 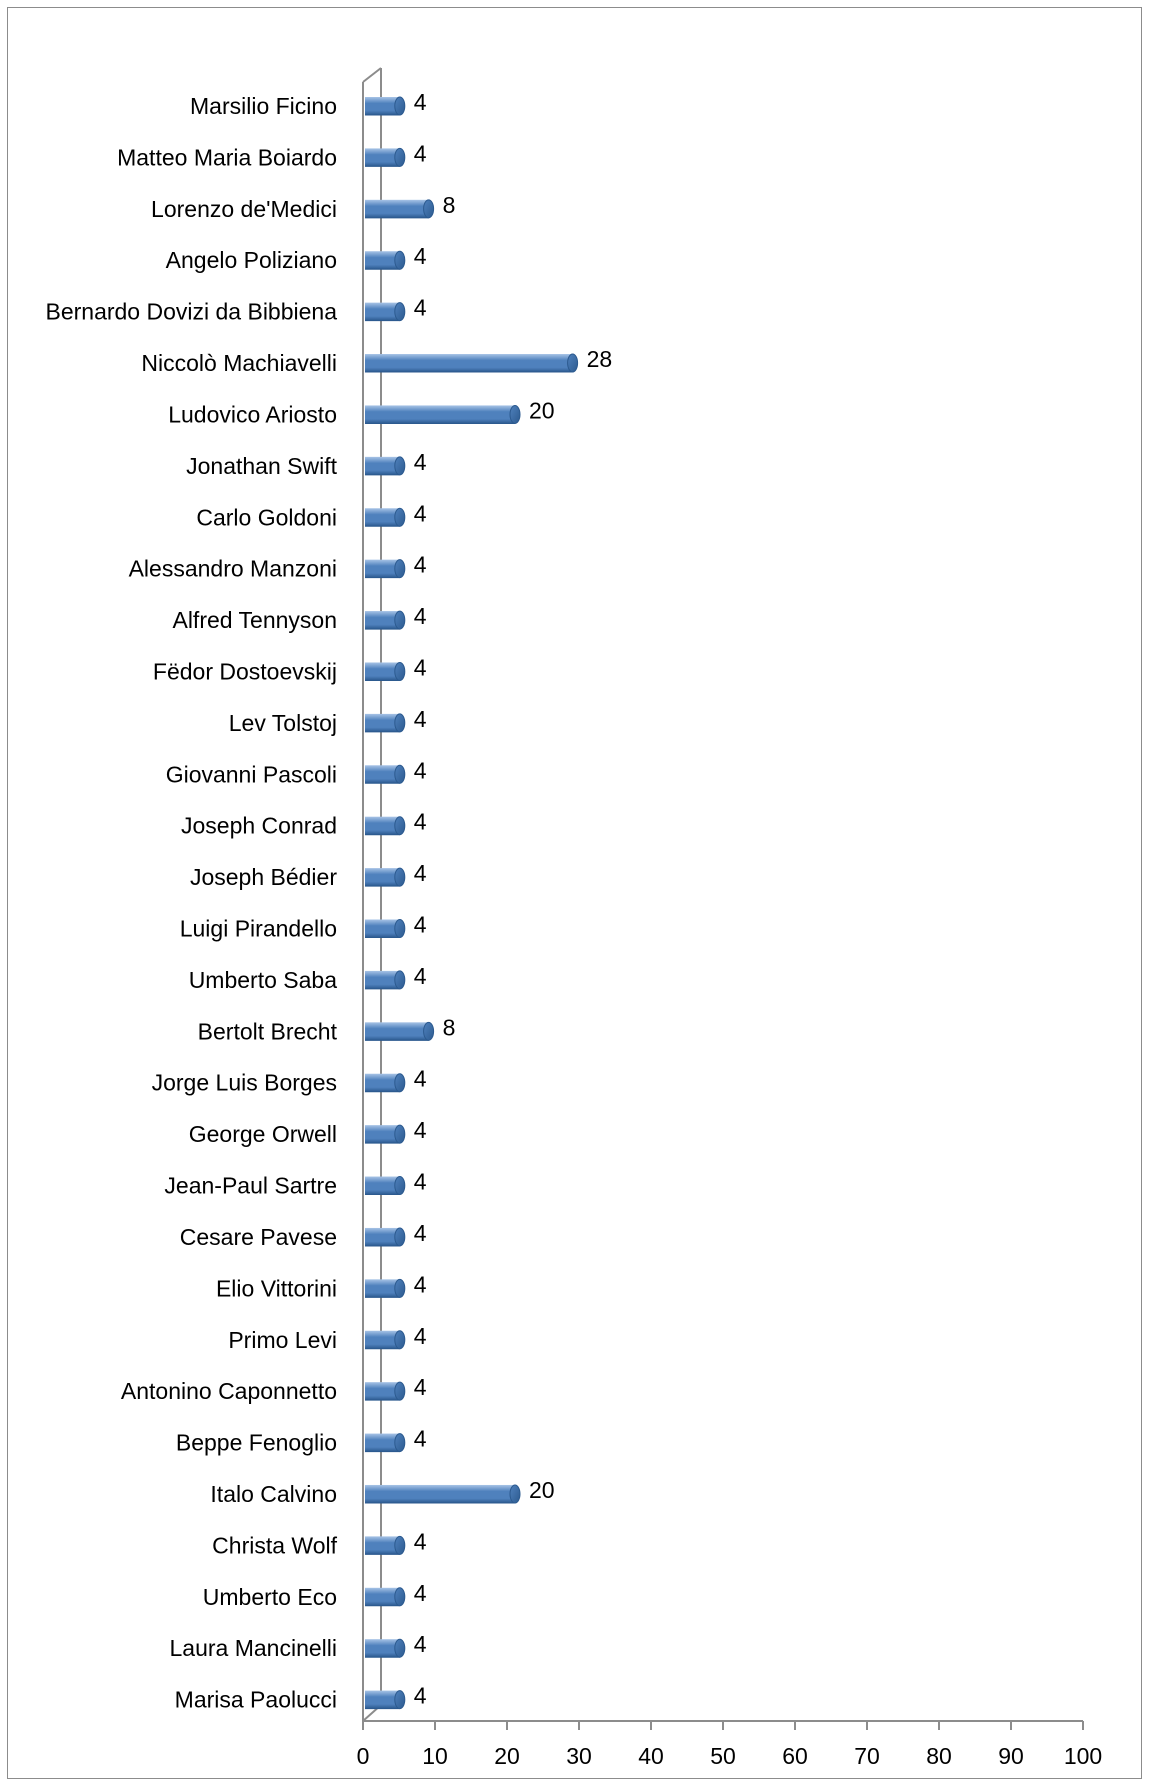 What do you see at coordinates (250, 1186) in the screenshot?
I see `category-label: Jean-Paul Sartre` at bounding box center [250, 1186].